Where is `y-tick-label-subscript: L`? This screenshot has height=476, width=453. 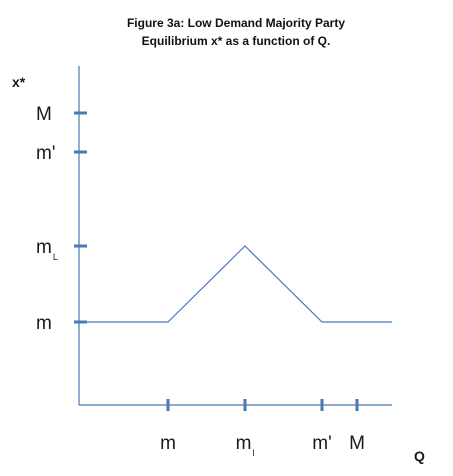
y-tick-label-subscript: L is located at coordinates (55, 257).